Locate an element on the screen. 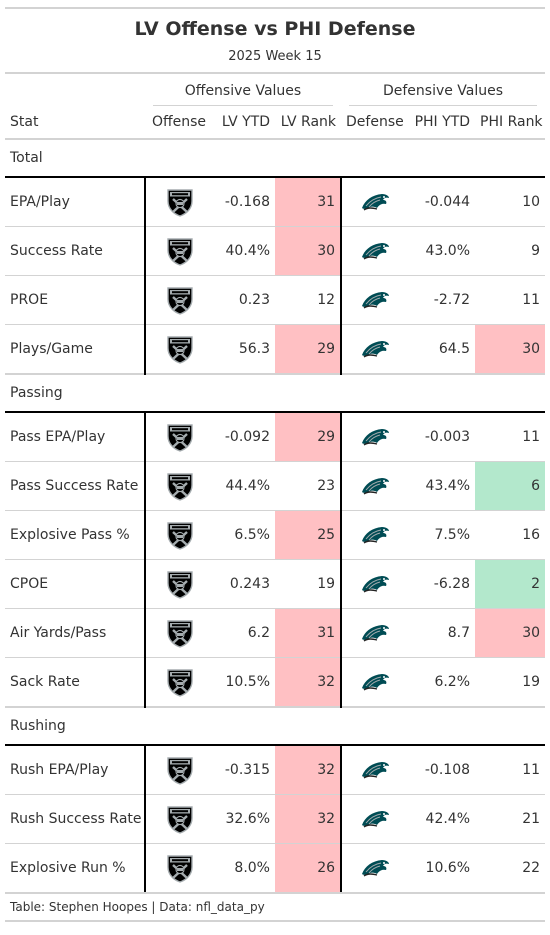  table-row: PROE 0.23 12 -2.72 11 is located at coordinates (275, 300).